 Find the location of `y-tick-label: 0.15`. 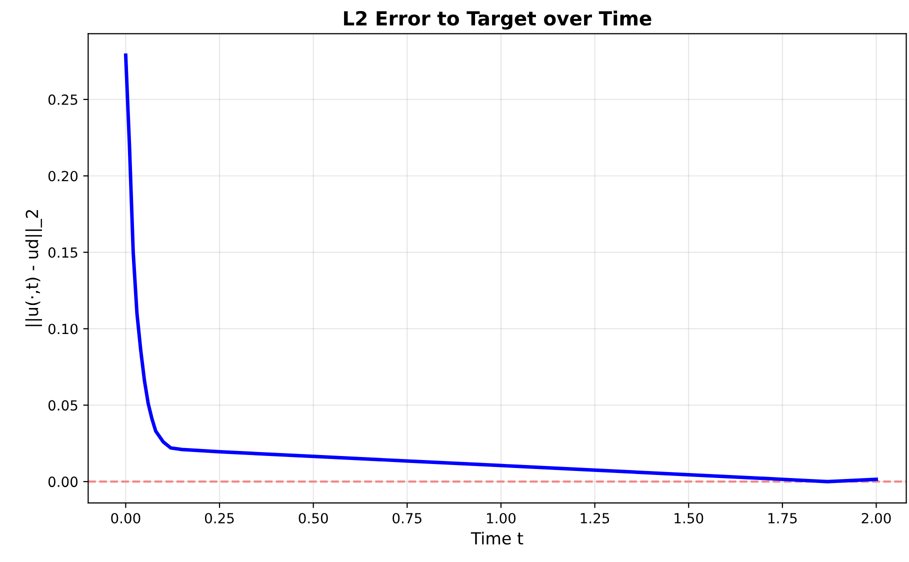

y-tick-label: 0.15 is located at coordinates (63, 252).